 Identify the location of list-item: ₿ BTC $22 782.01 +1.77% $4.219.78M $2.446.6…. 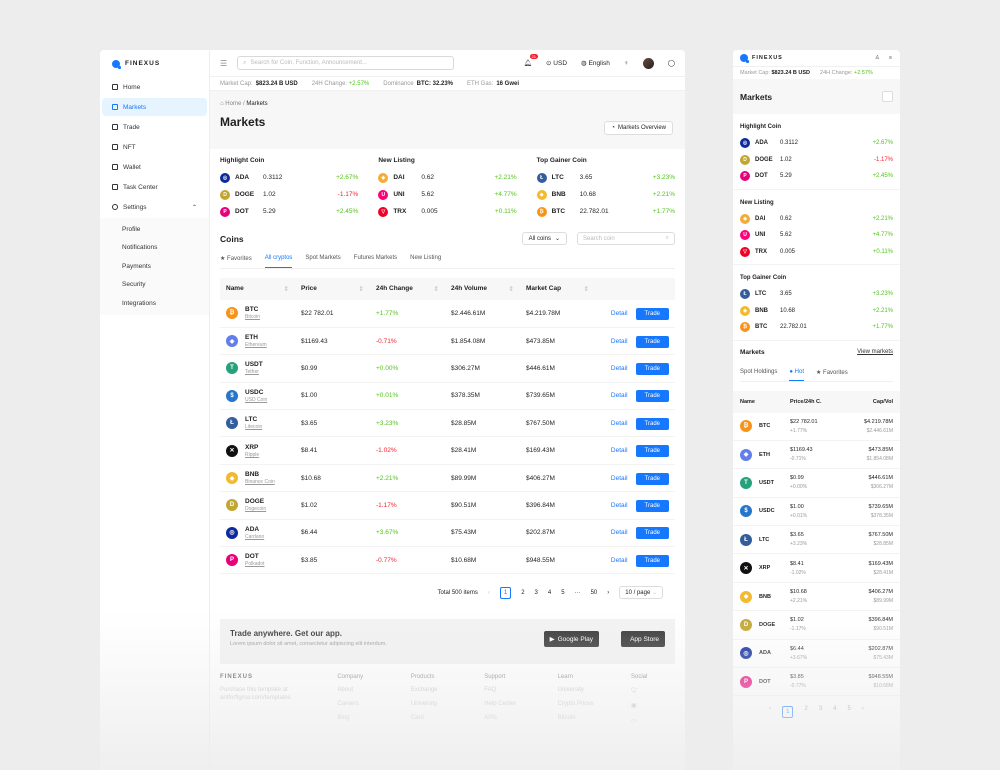
(816, 427).